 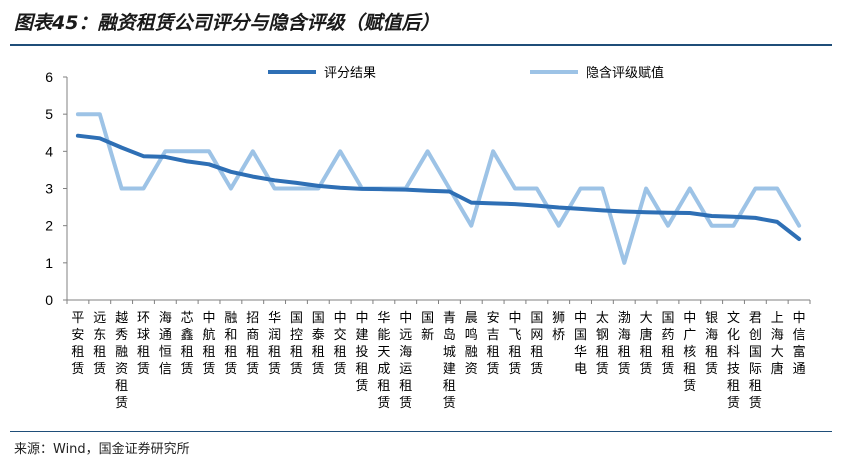 I want to click on x-tick-label: 上海大唐, so click(x=777, y=344).